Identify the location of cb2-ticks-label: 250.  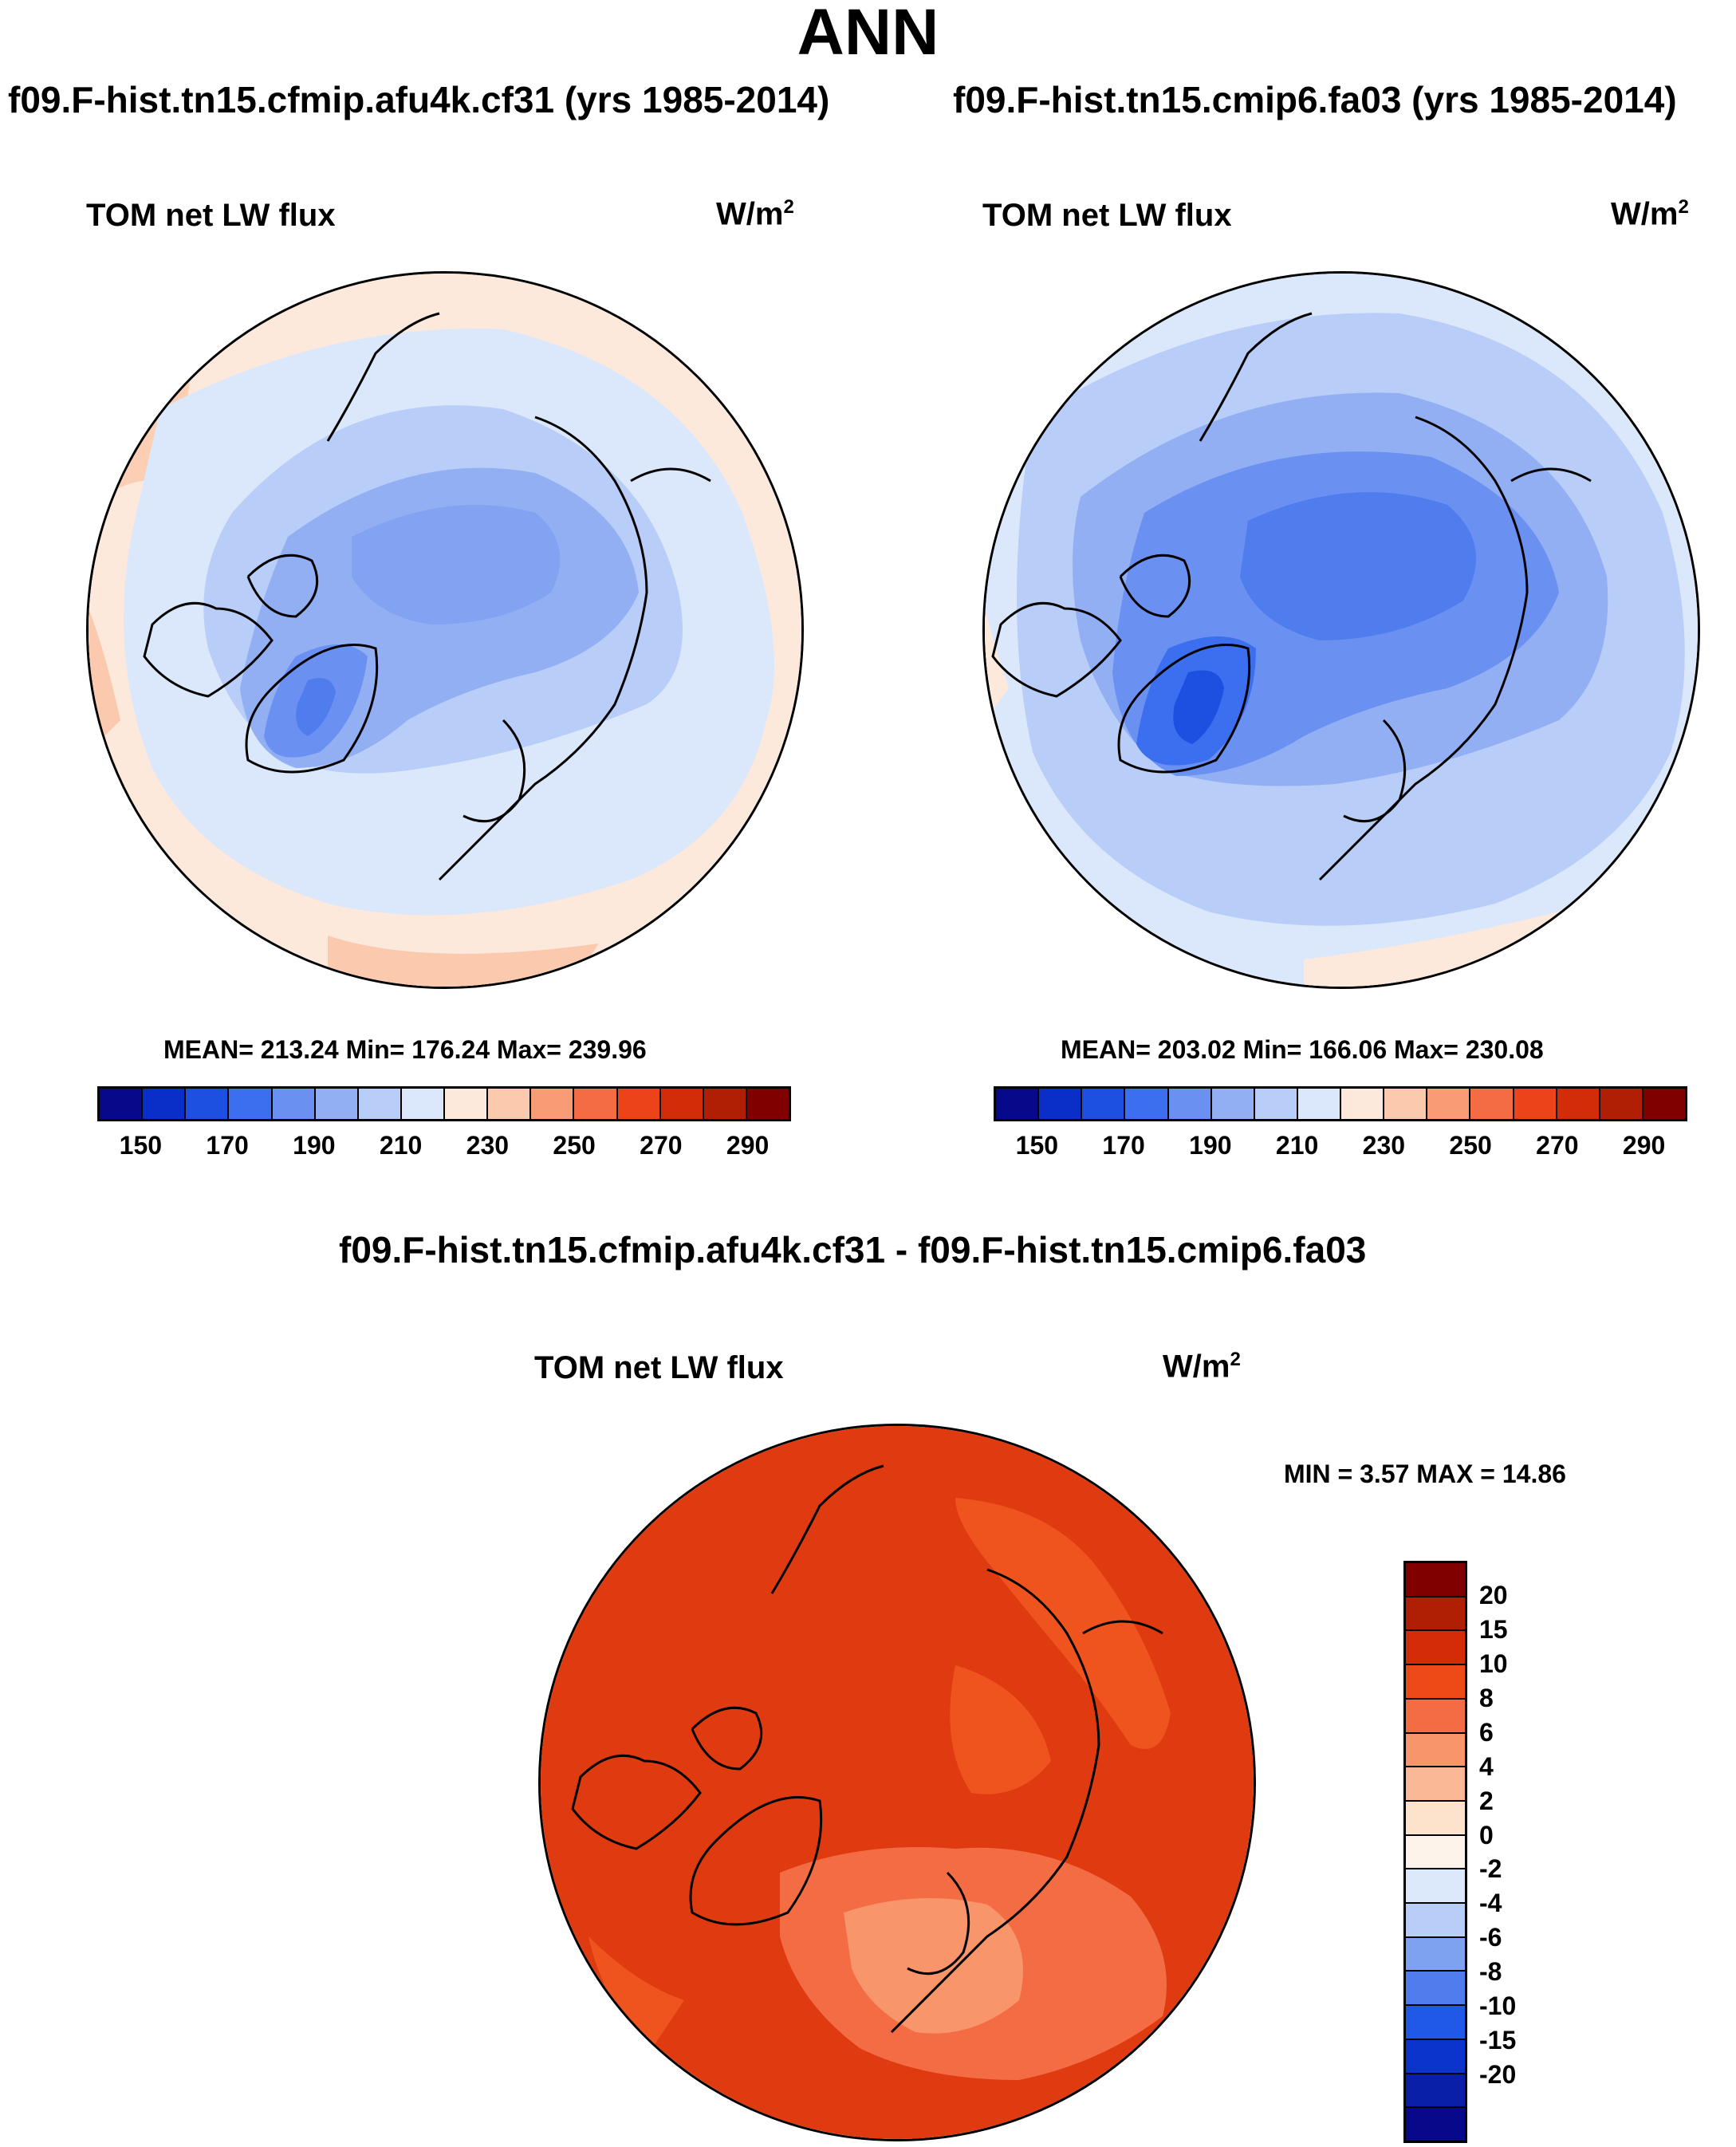
(1471, 1146).